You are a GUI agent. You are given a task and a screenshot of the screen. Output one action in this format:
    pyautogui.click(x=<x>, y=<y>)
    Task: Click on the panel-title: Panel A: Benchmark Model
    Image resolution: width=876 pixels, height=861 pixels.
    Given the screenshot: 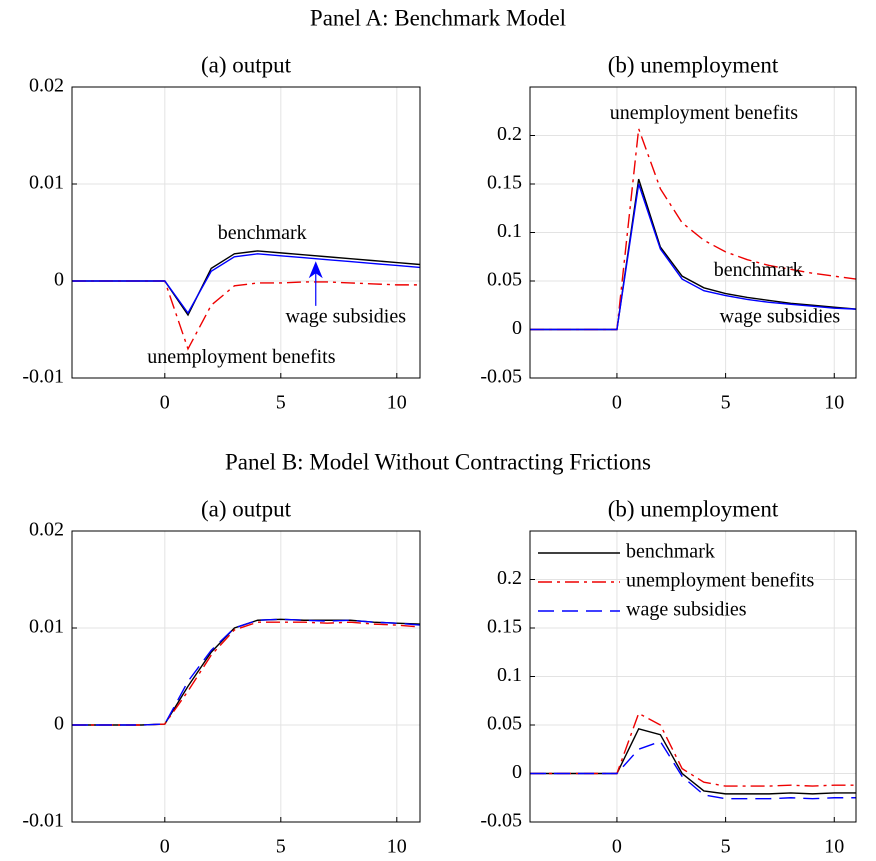 What is the action you would take?
    pyautogui.click(x=438, y=17)
    